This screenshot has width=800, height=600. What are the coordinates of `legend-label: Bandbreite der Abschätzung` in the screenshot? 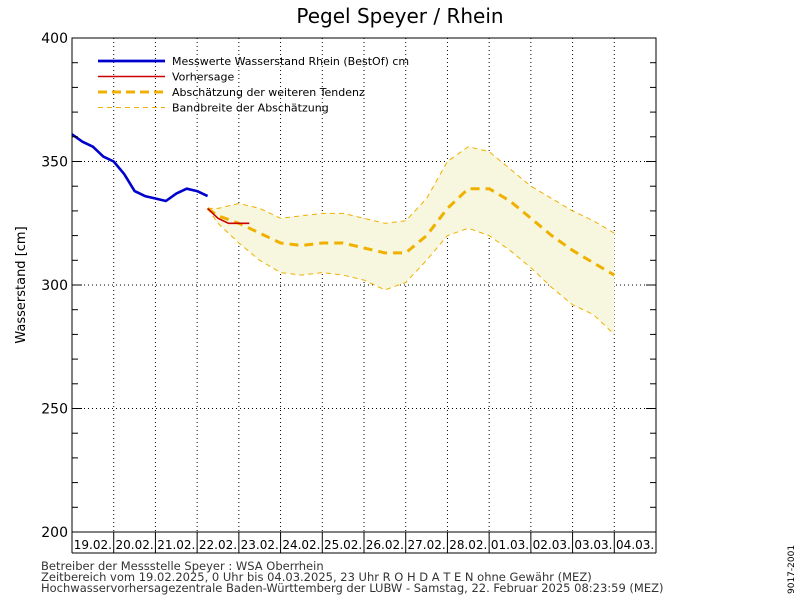 It's located at (250, 108).